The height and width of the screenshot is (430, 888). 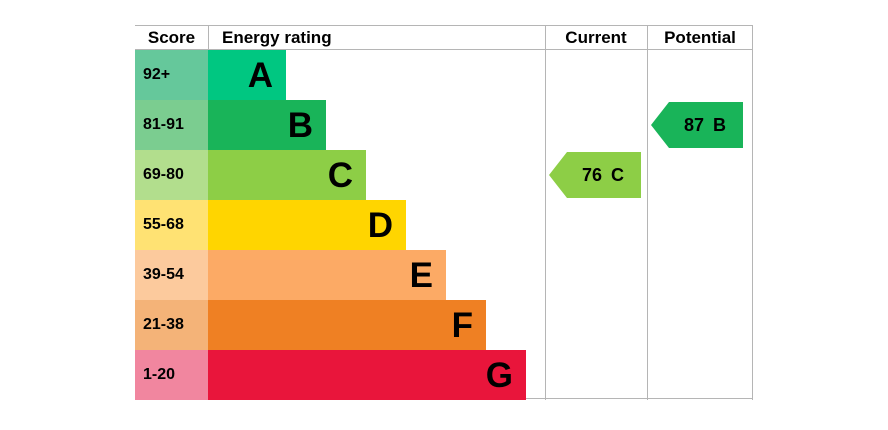 What do you see at coordinates (287, 175) in the screenshot?
I see `rating-bar-c: C` at bounding box center [287, 175].